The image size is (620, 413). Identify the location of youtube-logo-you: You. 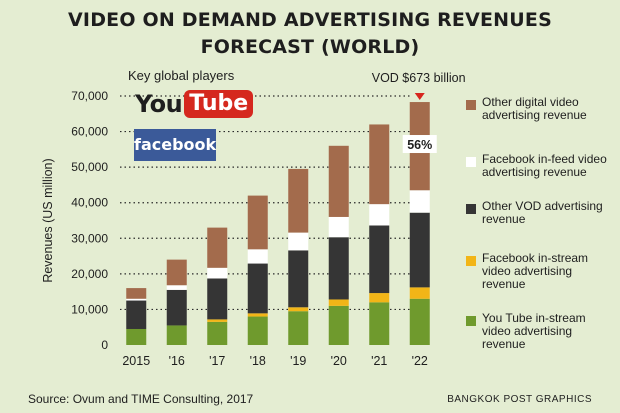
(159, 104).